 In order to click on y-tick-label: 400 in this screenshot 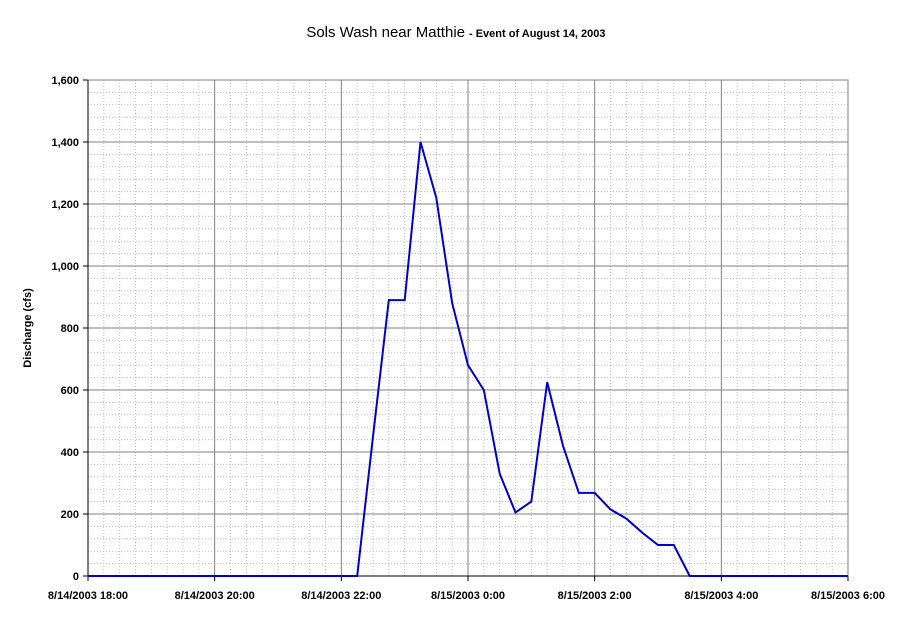, I will do `click(70, 453)`.